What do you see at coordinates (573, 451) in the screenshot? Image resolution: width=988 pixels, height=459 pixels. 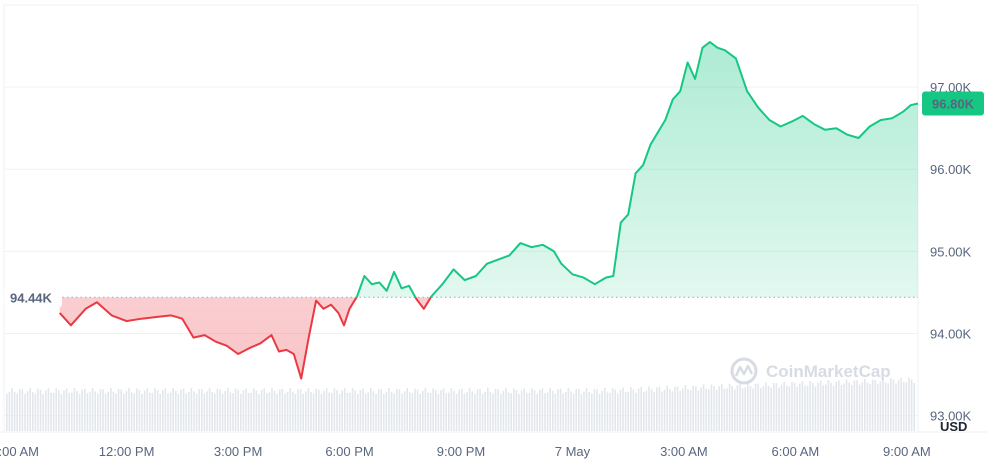 I see `x-tick-label: 7 May` at bounding box center [573, 451].